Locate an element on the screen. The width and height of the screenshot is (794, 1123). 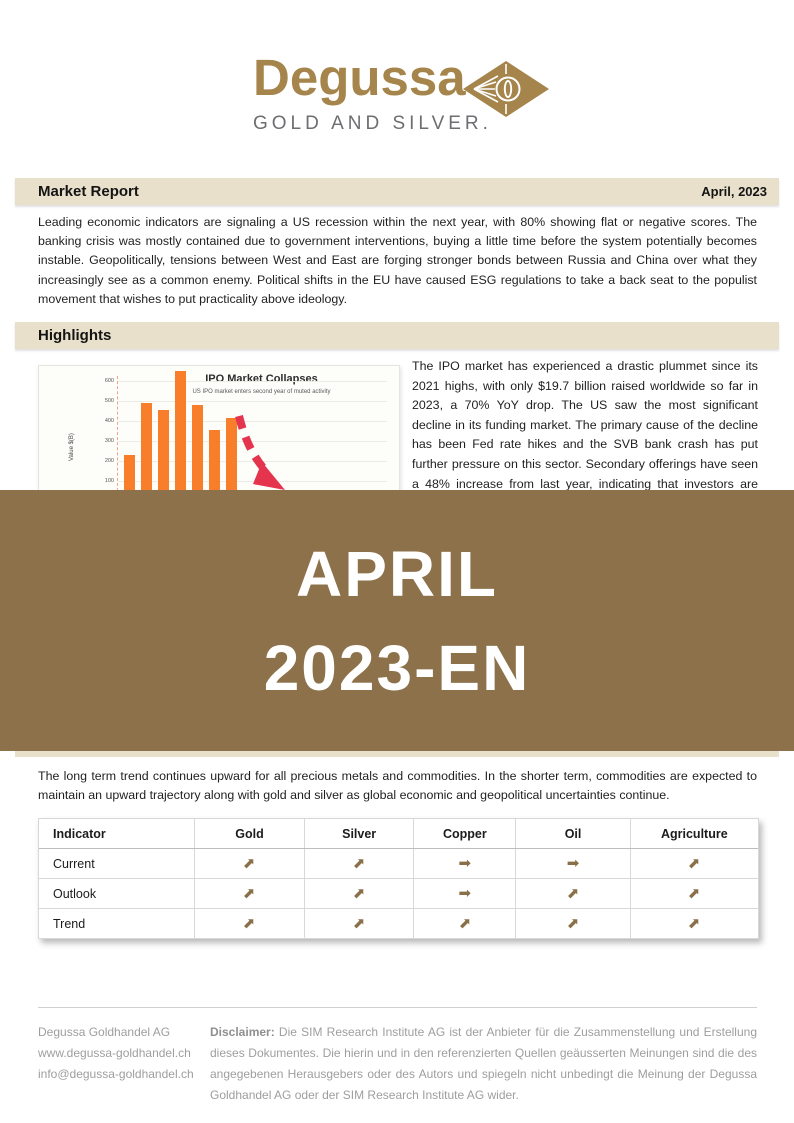
chart-y-tick-label: 100 is located at coordinates (109, 481).